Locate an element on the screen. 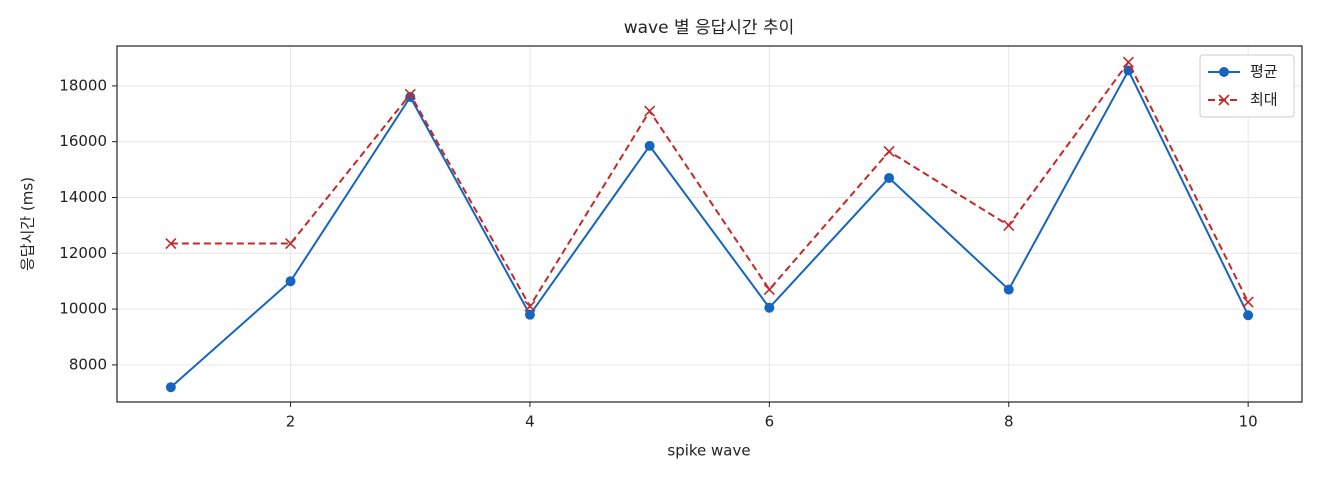  x-tick-label: 4 is located at coordinates (530, 422).